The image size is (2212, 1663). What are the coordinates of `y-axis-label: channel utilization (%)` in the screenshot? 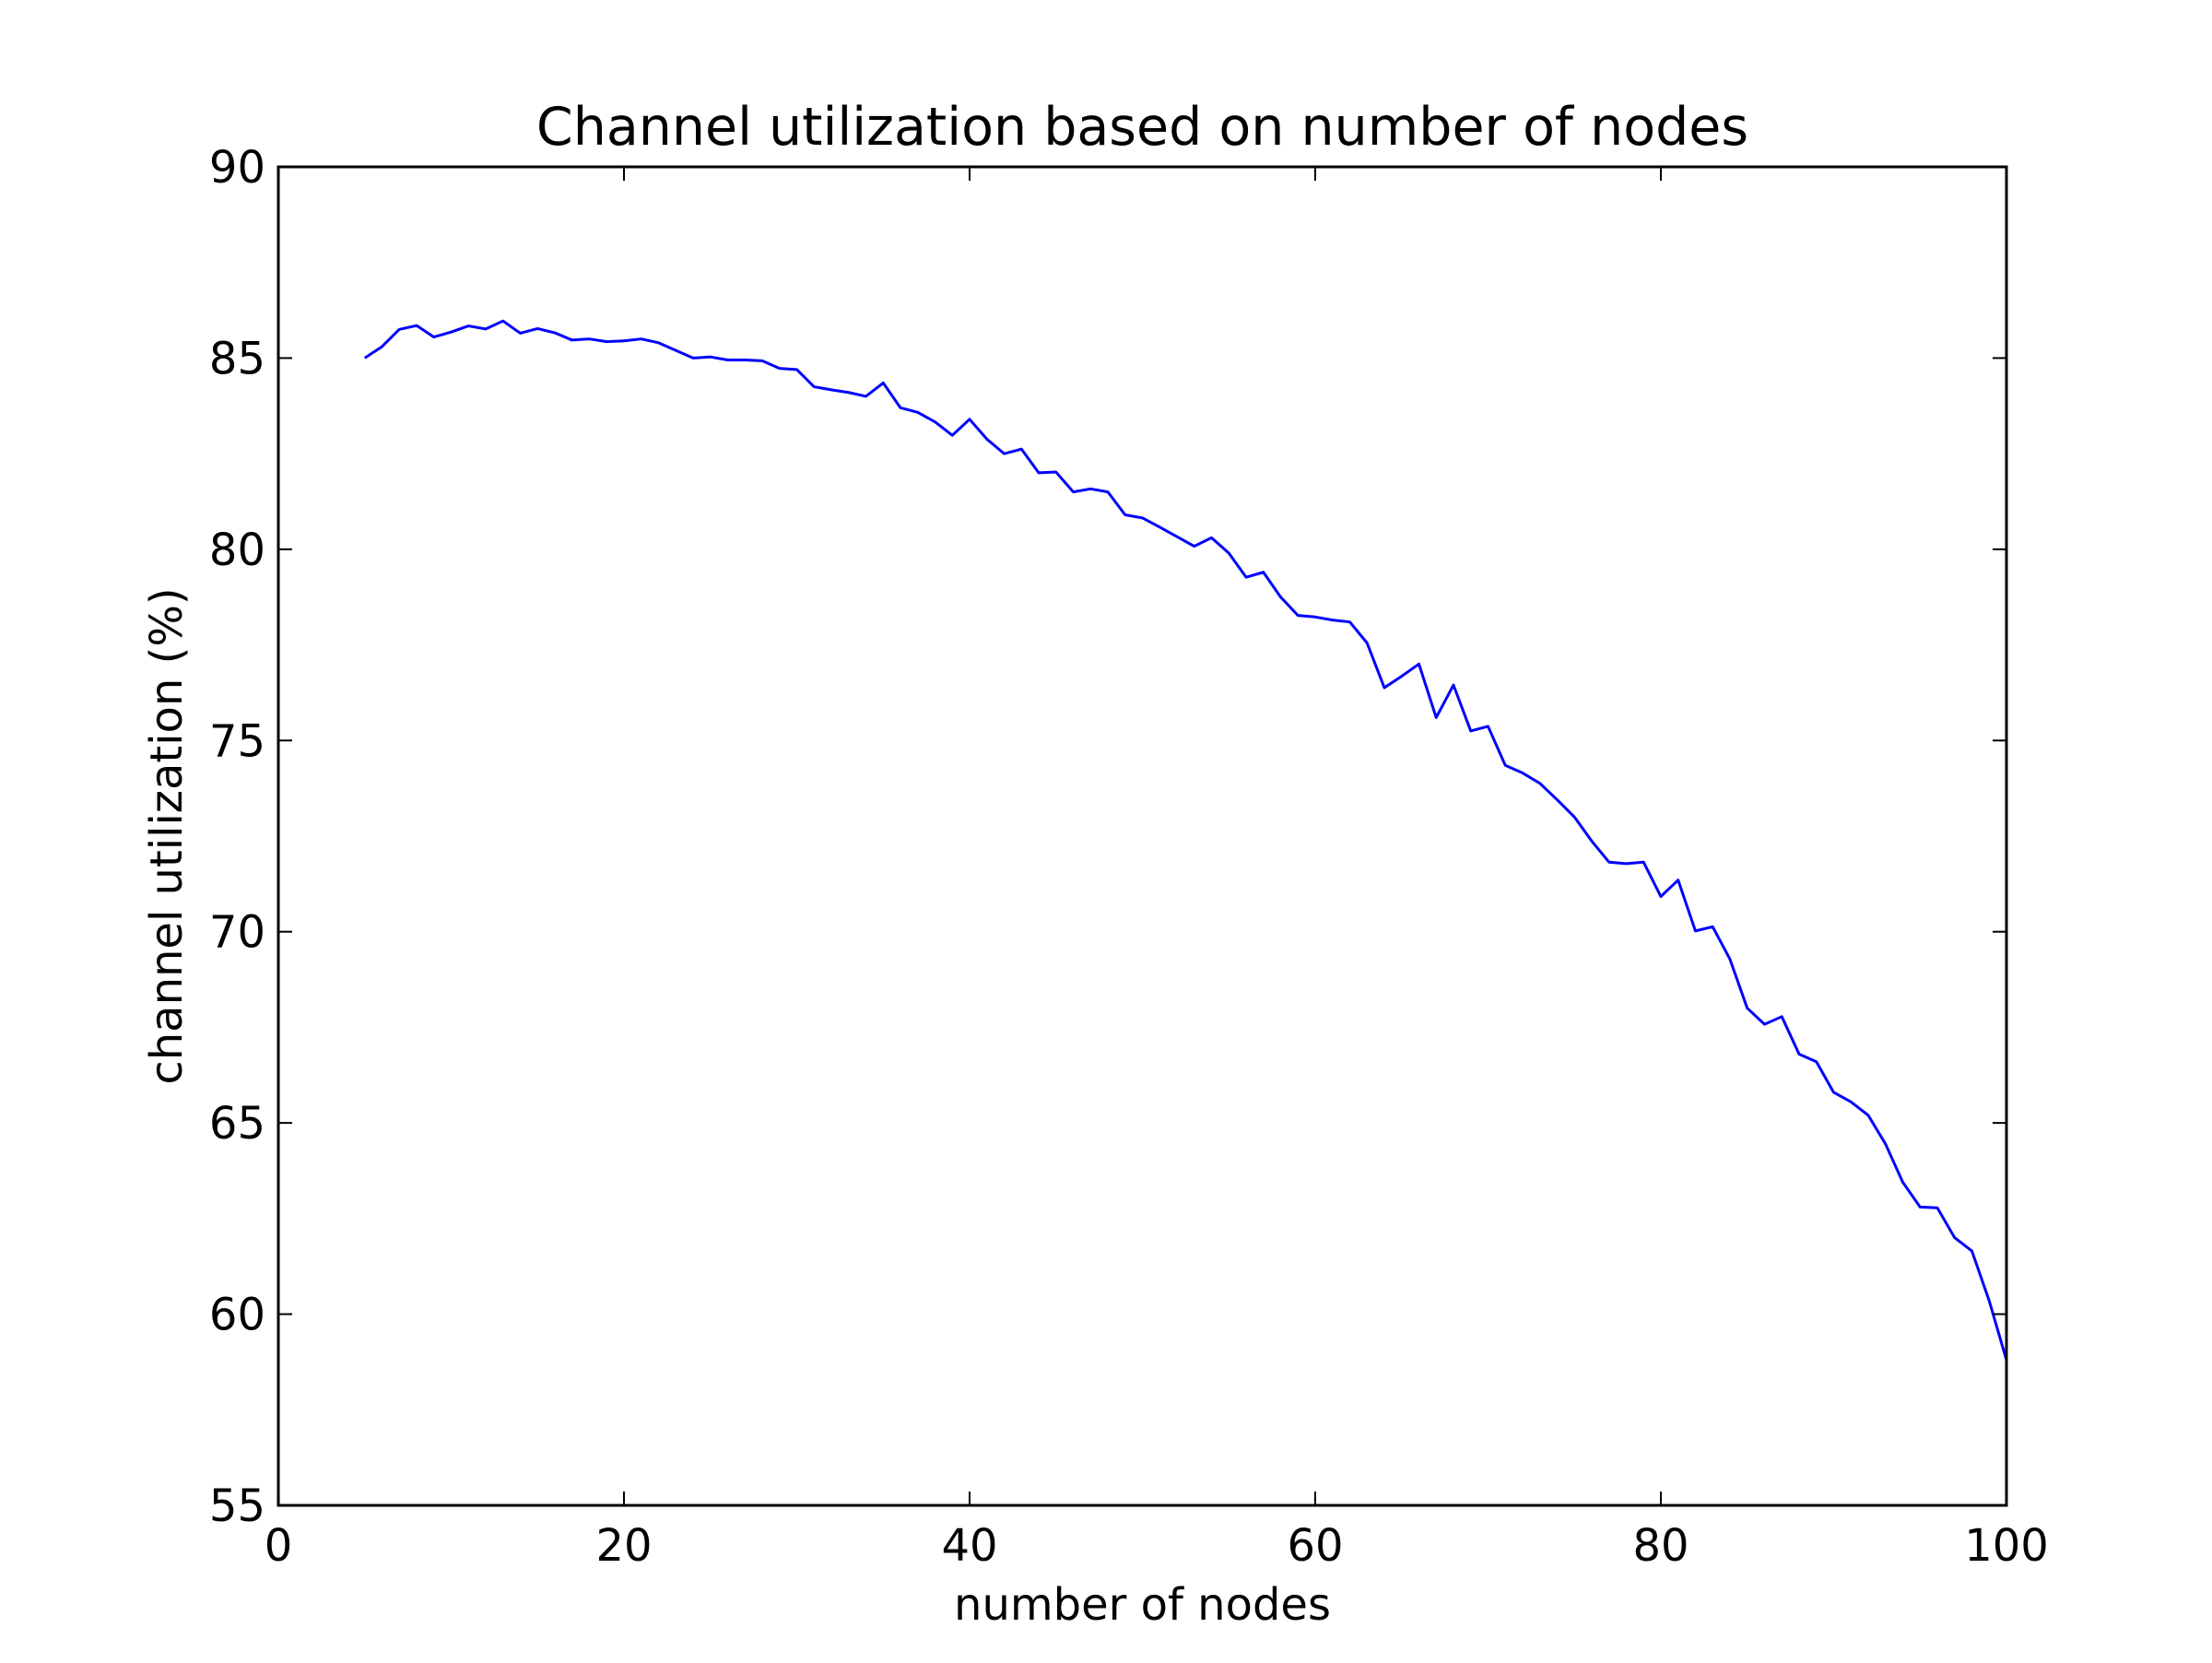 It's located at (167, 835).